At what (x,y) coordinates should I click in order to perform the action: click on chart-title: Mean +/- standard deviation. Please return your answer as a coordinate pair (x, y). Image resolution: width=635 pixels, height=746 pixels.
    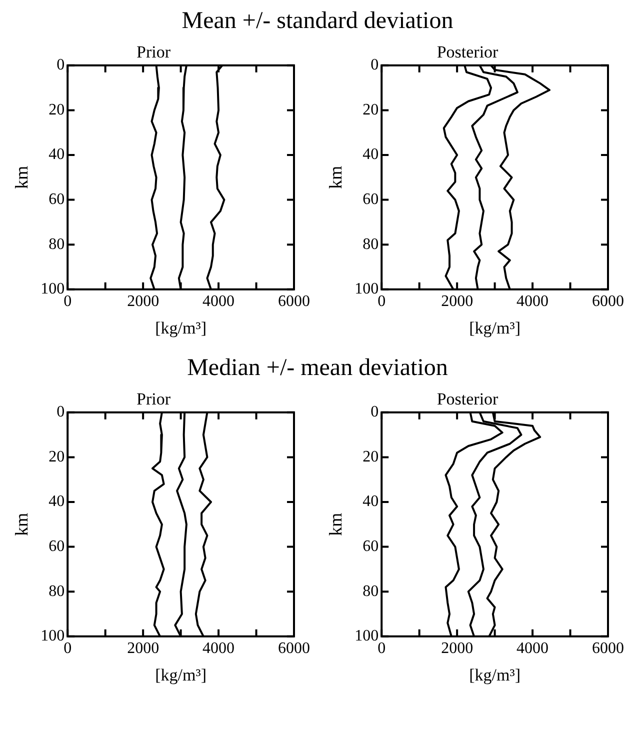
    Looking at the image, I should click on (317, 21).